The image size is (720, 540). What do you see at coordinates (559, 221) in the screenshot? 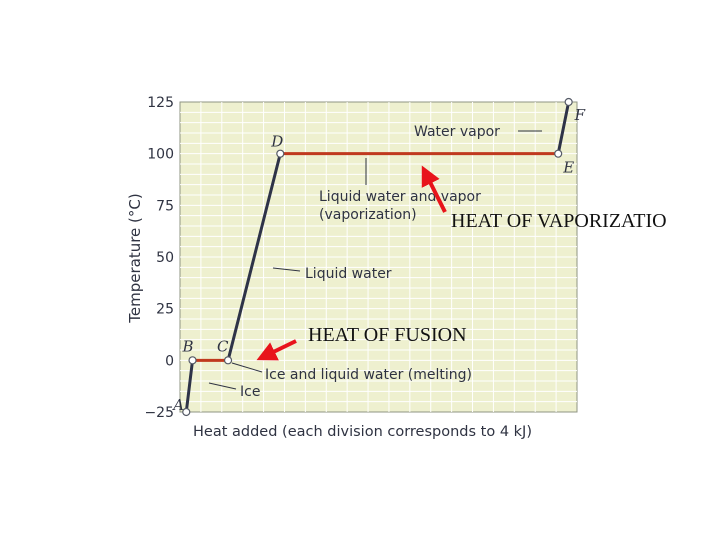
I see `heat-of-vaporization-label: HEAT OF VAPORIZATIO` at bounding box center [559, 221].